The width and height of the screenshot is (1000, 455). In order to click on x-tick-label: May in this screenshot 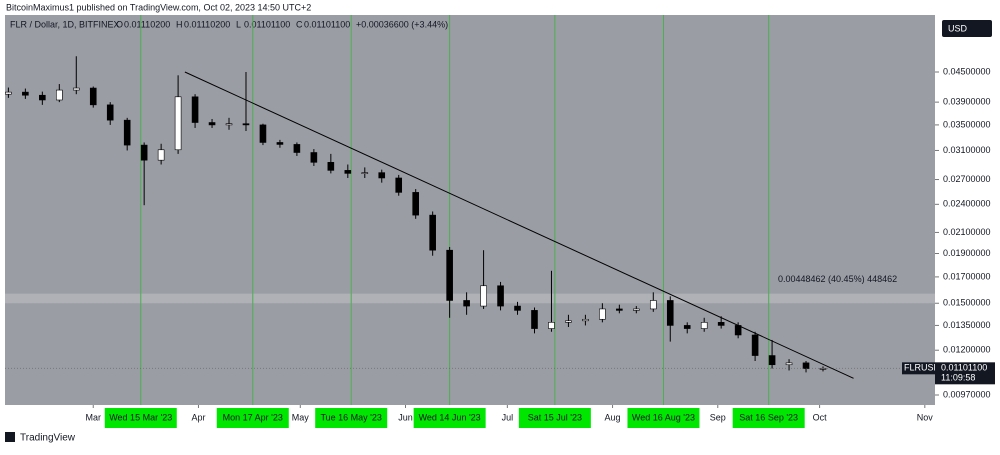, I will do `click(301, 417)`.